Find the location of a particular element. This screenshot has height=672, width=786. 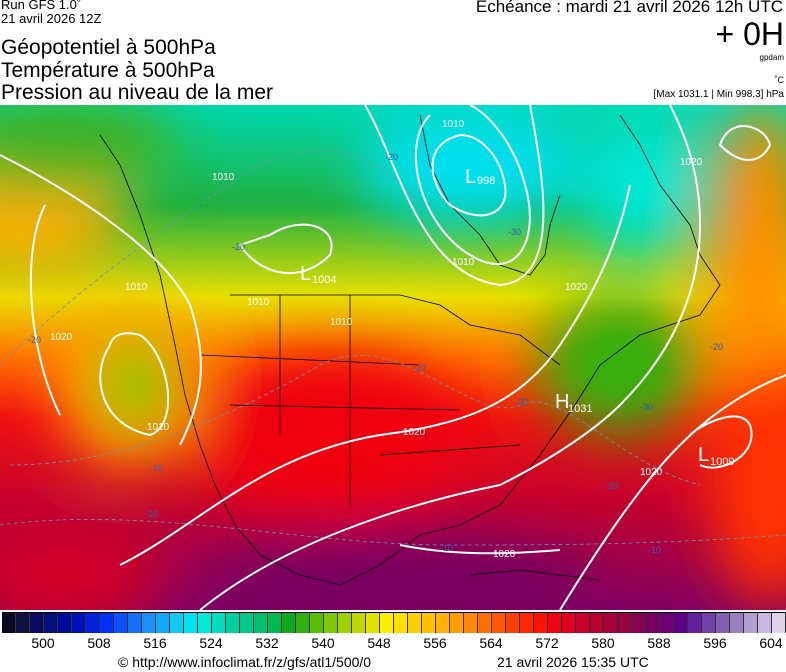

svg-text: 1004 is located at coordinates (324, 280).